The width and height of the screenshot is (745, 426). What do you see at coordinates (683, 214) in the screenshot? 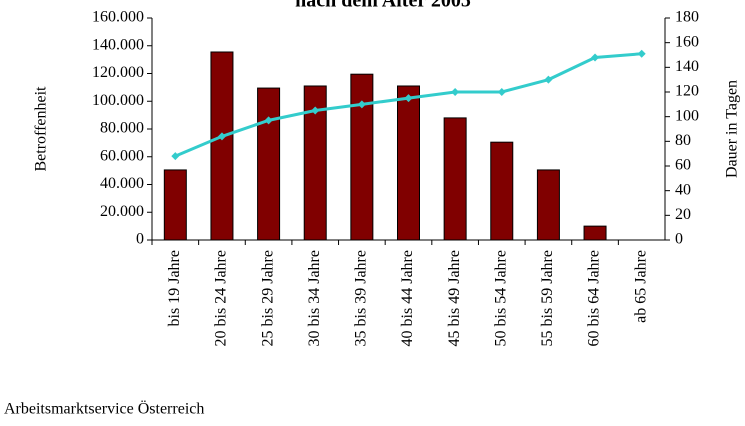
I see `y2-tick-label: 20` at bounding box center [683, 214].